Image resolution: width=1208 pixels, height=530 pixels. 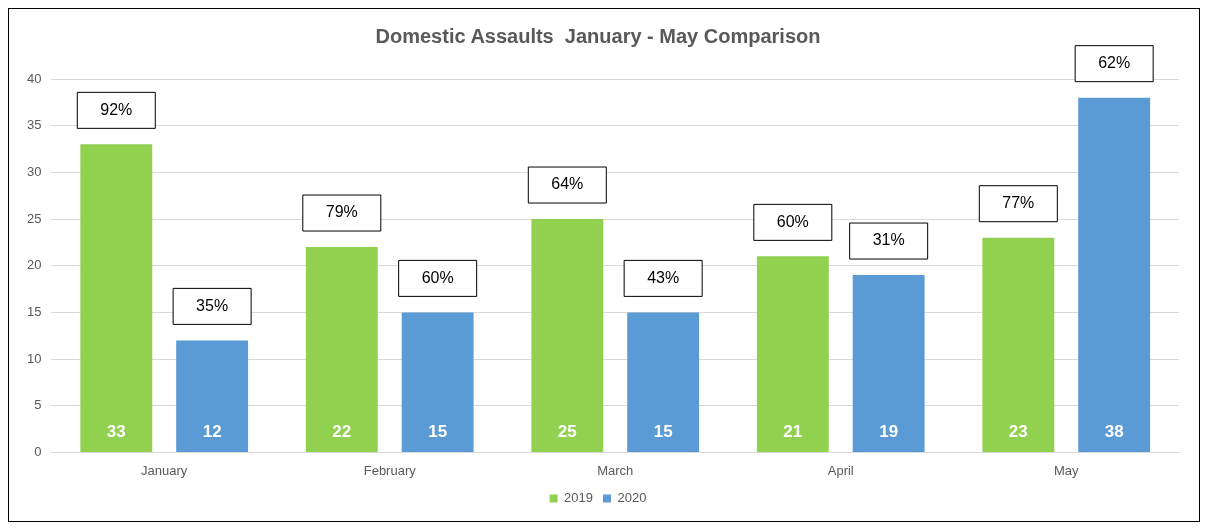 I want to click on y-tick-label: 30, so click(x=34, y=171).